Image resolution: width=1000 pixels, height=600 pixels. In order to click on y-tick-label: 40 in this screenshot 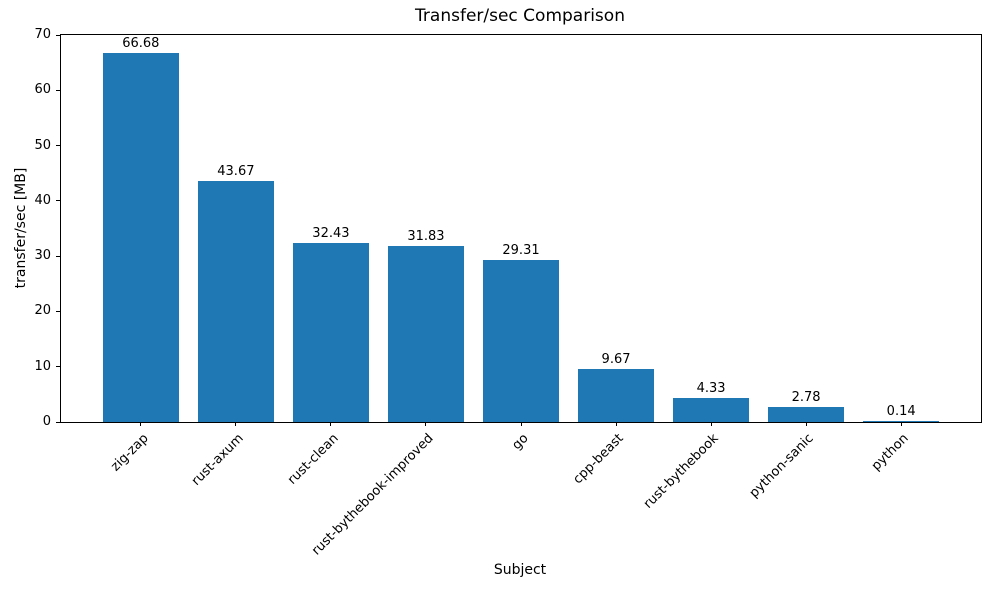, I will do `click(42, 200)`.